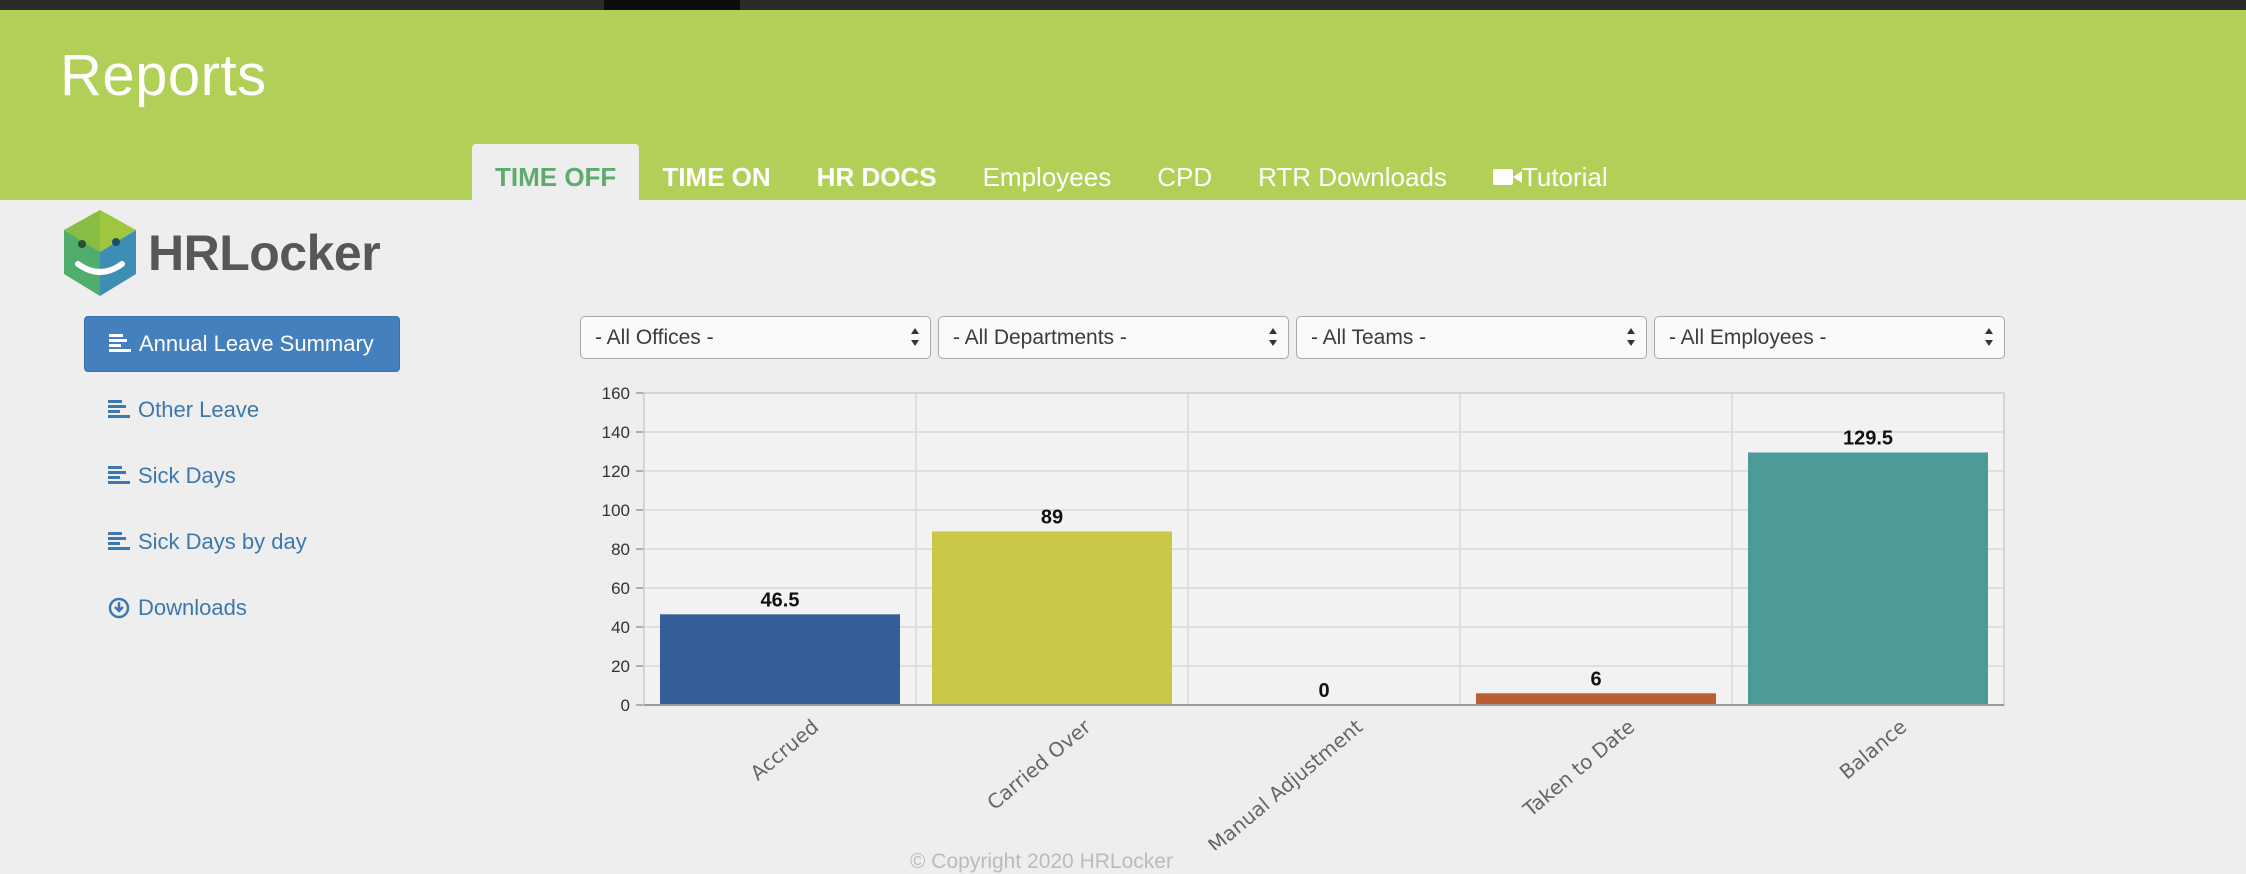 The width and height of the screenshot is (2246, 874). I want to click on bar-taken-to-date, so click(1596, 699).